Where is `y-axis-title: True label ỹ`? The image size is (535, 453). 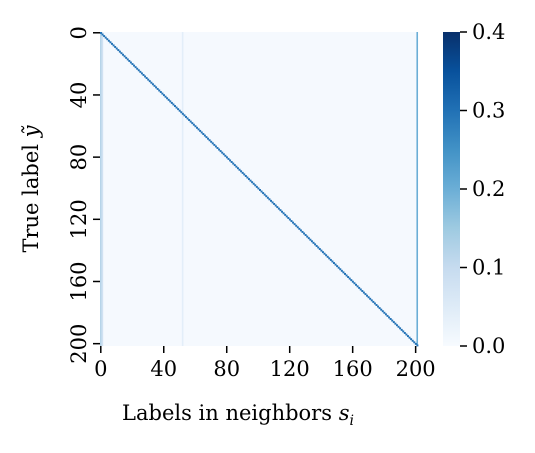
y-axis-title: True label ỹ is located at coordinates (31, 188).